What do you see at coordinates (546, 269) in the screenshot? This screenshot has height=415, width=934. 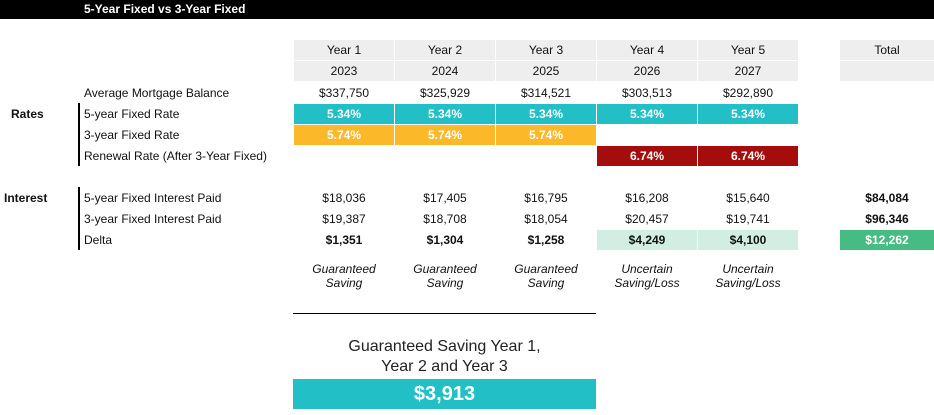 I see `note-year-3-line1: Guaranteed` at bounding box center [546, 269].